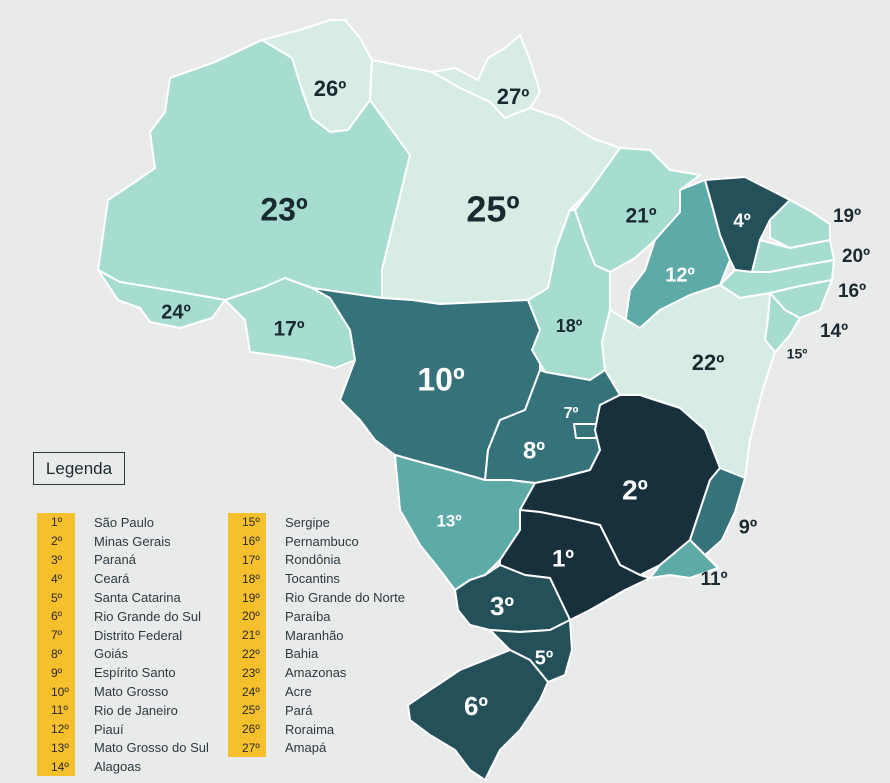 The image size is (890, 783). I want to click on legend-row: 9º Espírito Santo, so click(123, 673).